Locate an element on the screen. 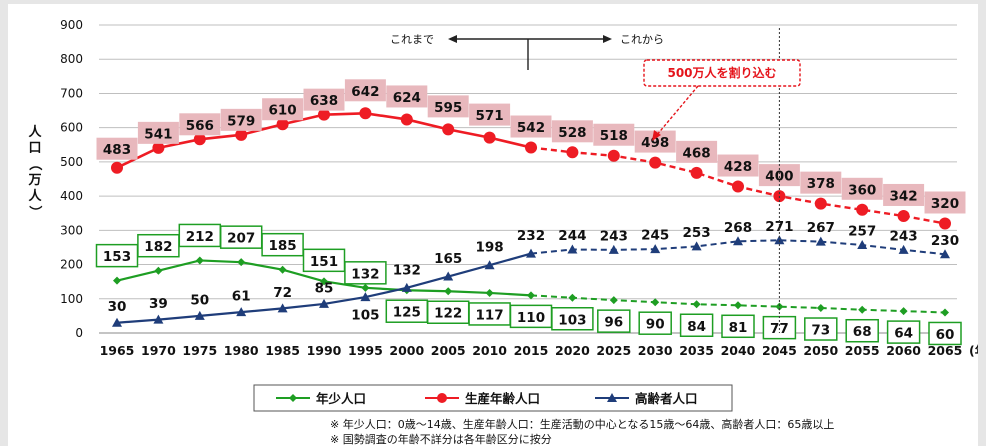 This screenshot has height=446, width=986. data-label-text: 125 is located at coordinates (407, 313).